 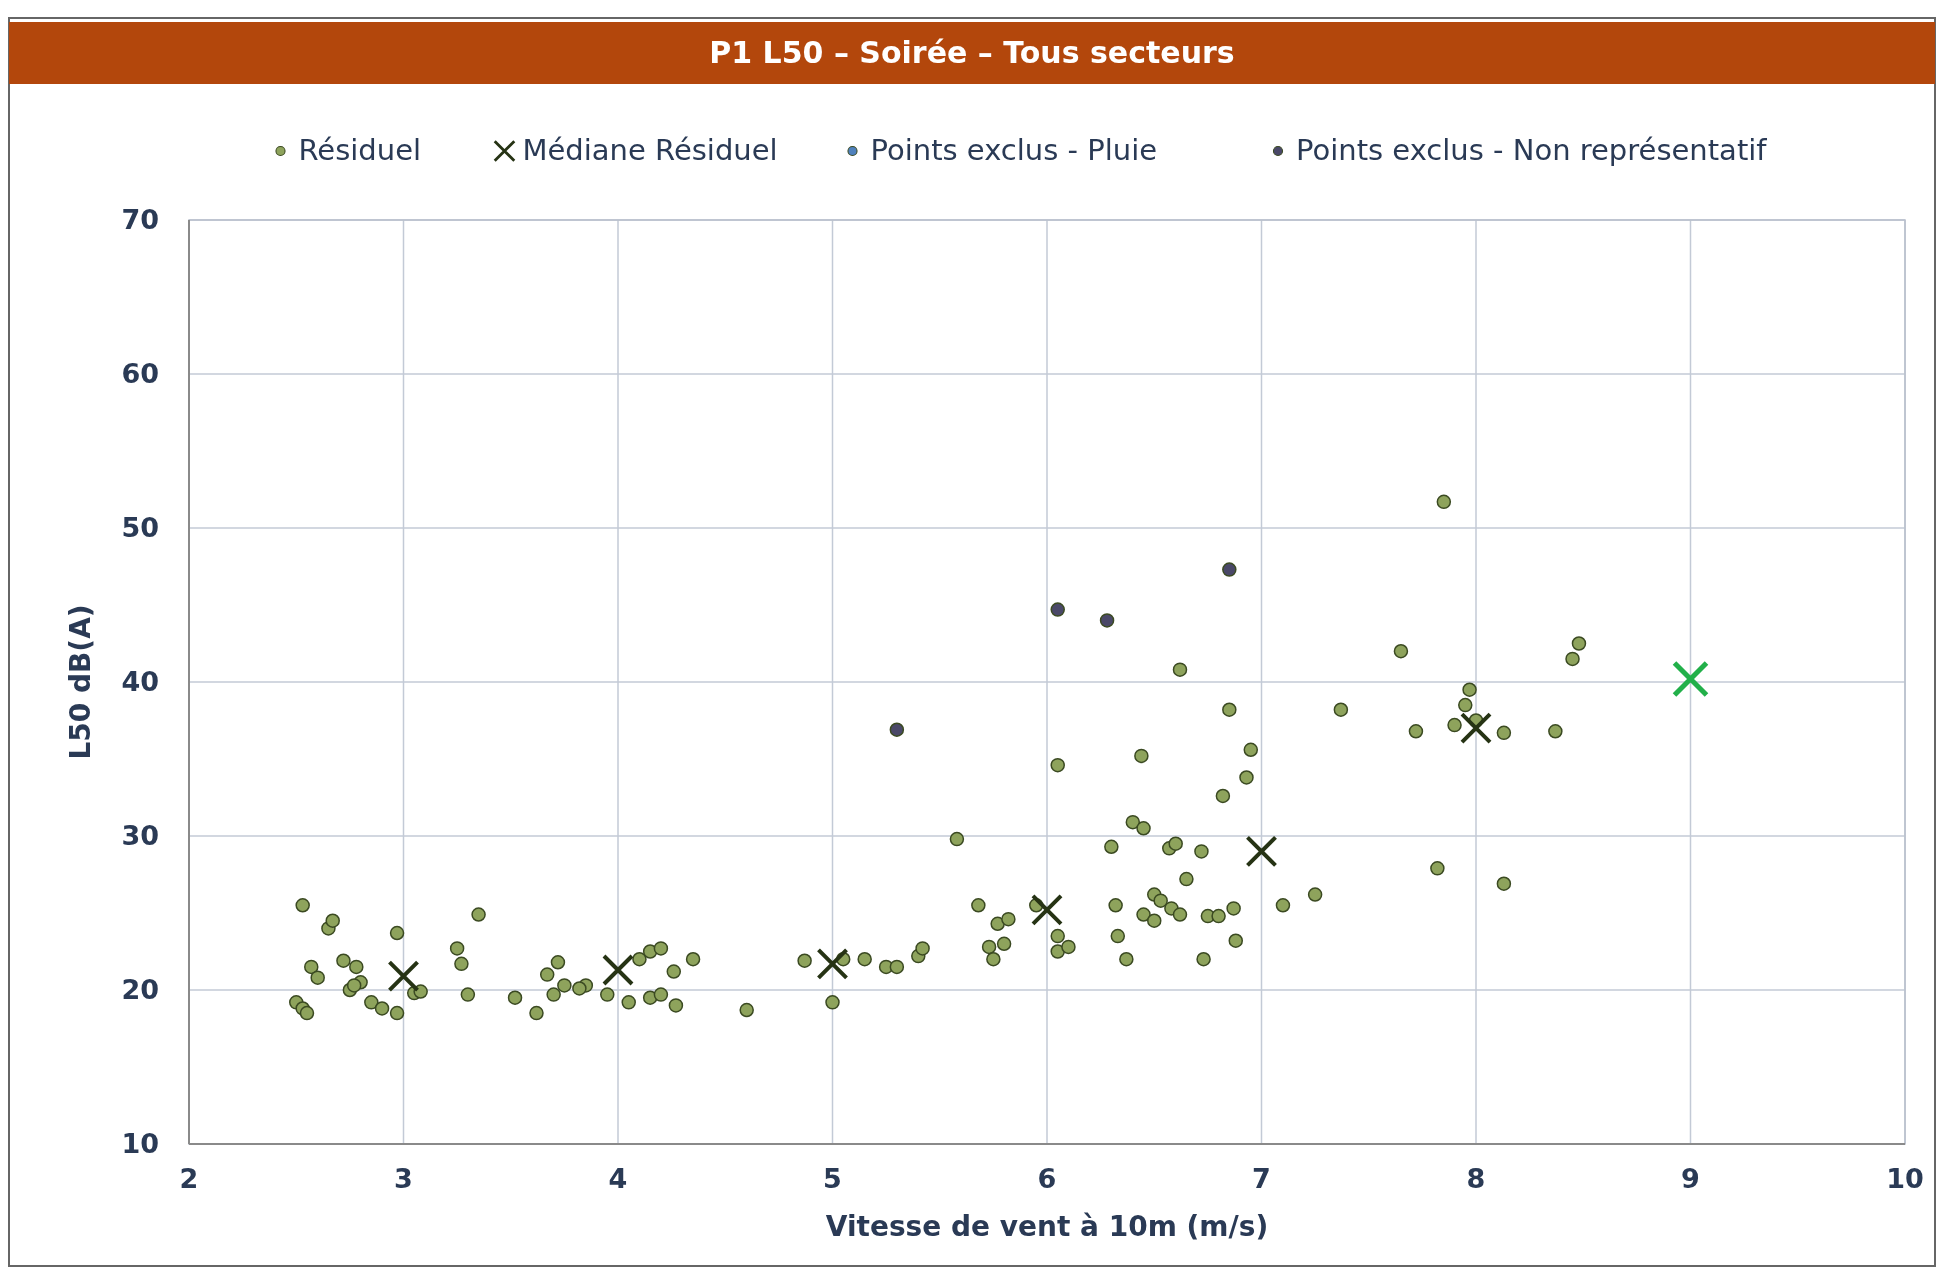 I want to click on y-tick-label: 70, so click(x=140, y=219).